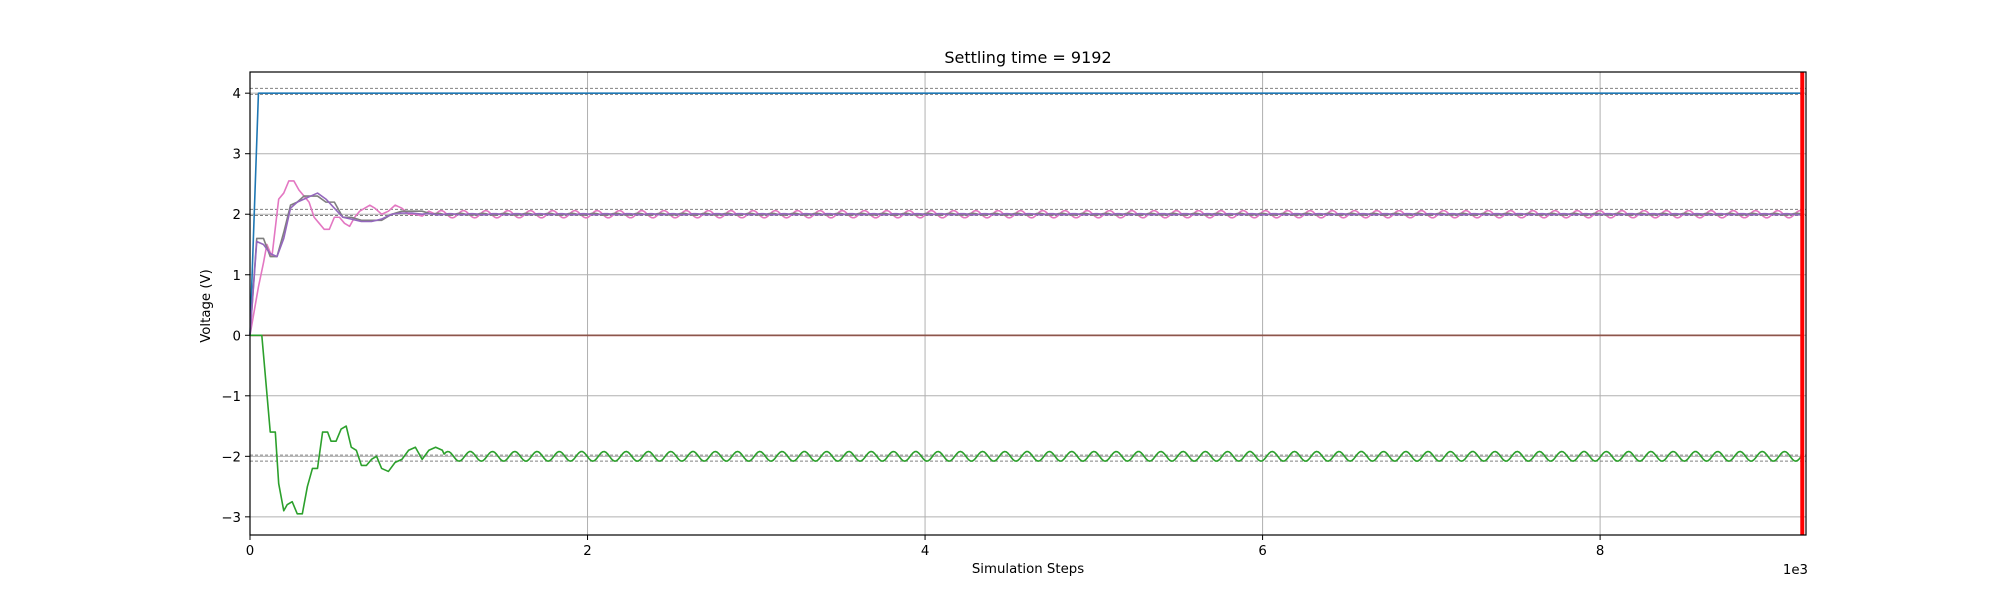 Image resolution: width=2000 pixels, height=600 pixels. Describe the element at coordinates (1262, 551) in the screenshot. I see `x-tick-label: 6` at that location.